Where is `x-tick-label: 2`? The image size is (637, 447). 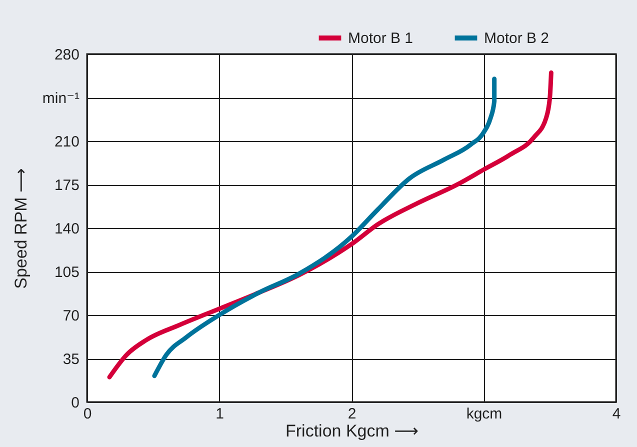
x-tick-label: 2 is located at coordinates (352, 414).